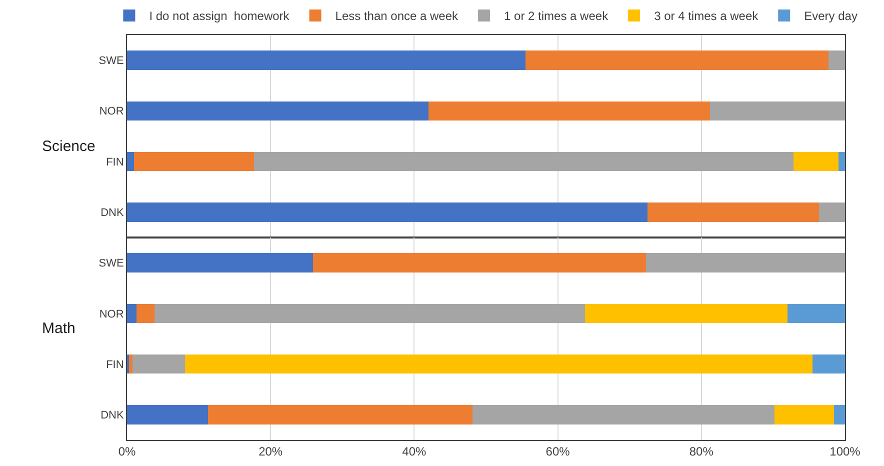 The height and width of the screenshot is (466, 884). What do you see at coordinates (59, 328) in the screenshot?
I see `y-axis-title: Math` at bounding box center [59, 328].